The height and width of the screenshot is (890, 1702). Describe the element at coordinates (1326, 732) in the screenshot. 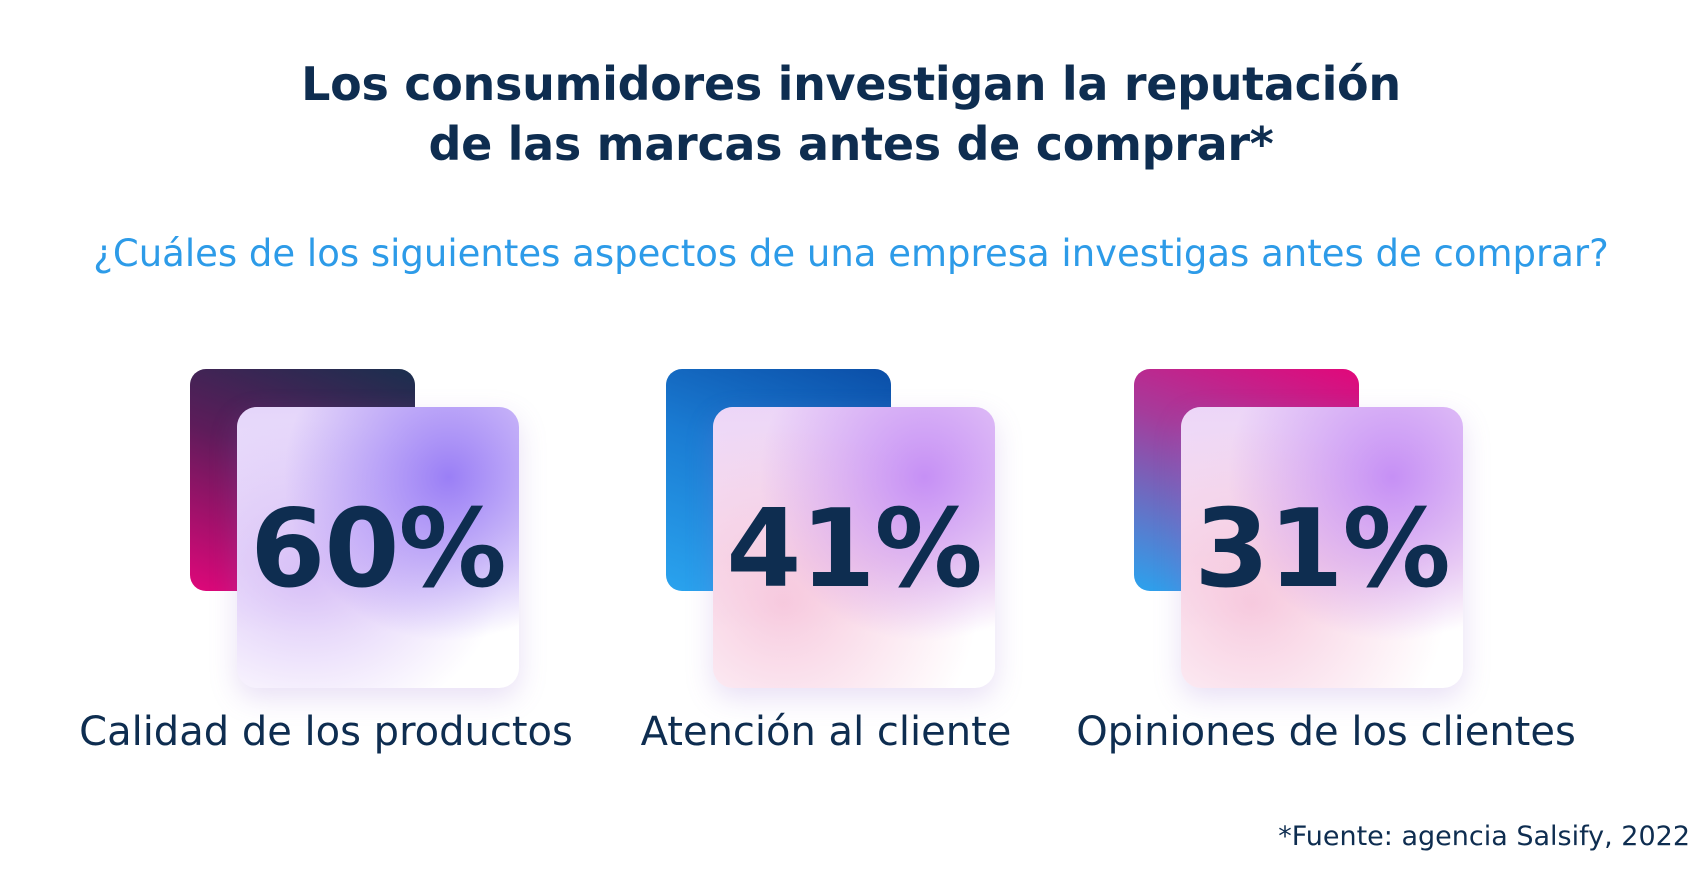

I see `stat-label: Opiniones de los clientes` at that location.